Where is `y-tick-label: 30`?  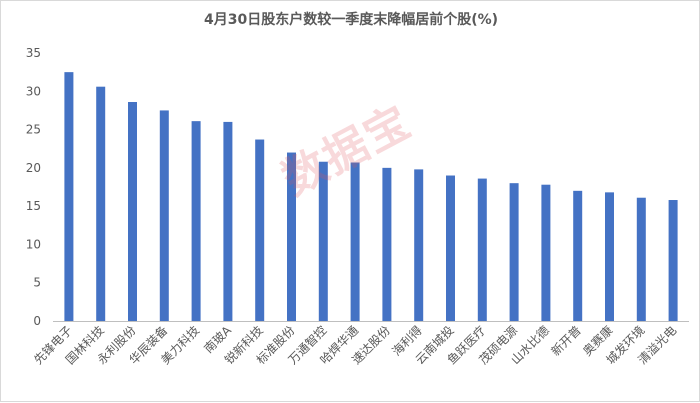
y-tick-label: 30 is located at coordinates (33, 91).